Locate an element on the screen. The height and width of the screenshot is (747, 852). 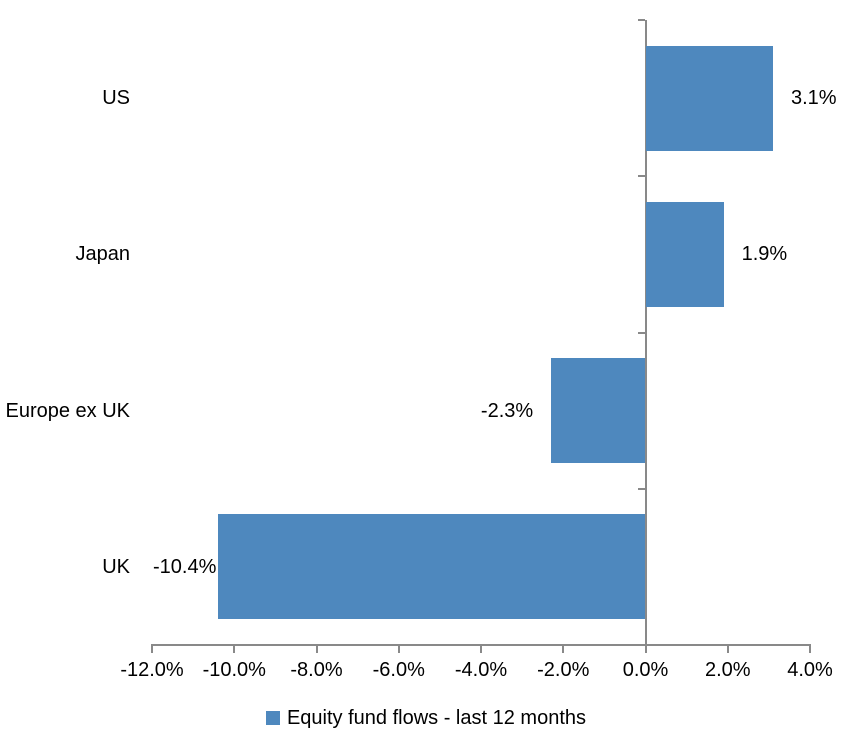
bar-value-label: 1.9% is located at coordinates (764, 254).